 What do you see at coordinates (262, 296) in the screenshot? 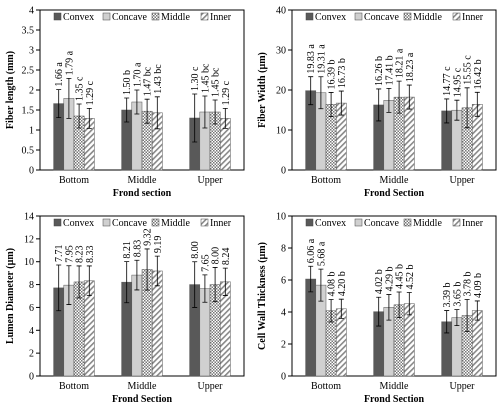
I see `y-axis-title: Cell Wall Thickness (µm)` at bounding box center [262, 296].